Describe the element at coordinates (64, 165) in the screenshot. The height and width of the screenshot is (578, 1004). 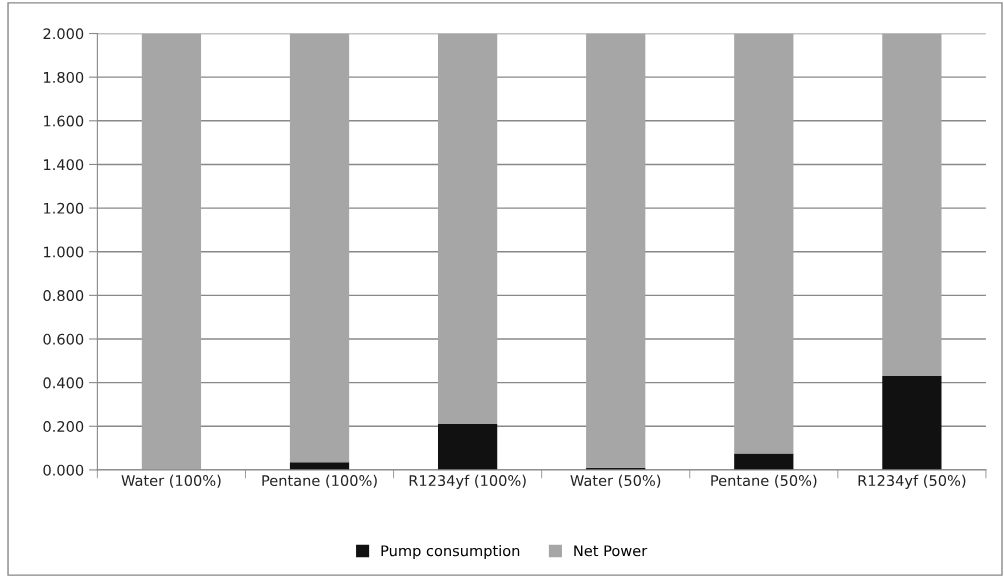
I see `y-tick-label: 1.400` at that location.